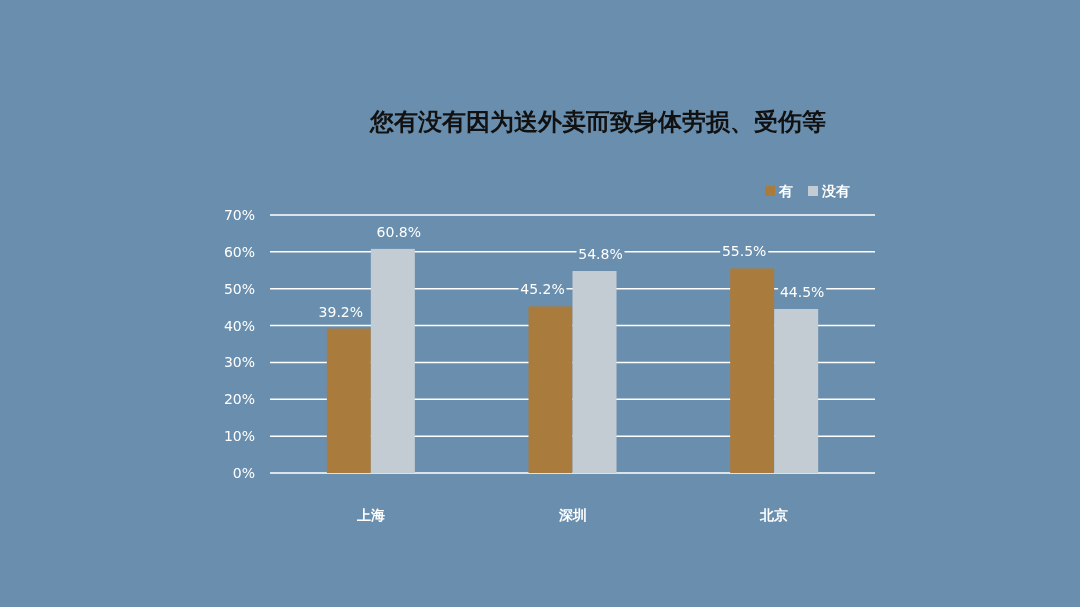 Image resolution: width=1080 pixels, height=607 pixels. What do you see at coordinates (774, 515) in the screenshot?
I see `x-tick-label: 北京` at bounding box center [774, 515].